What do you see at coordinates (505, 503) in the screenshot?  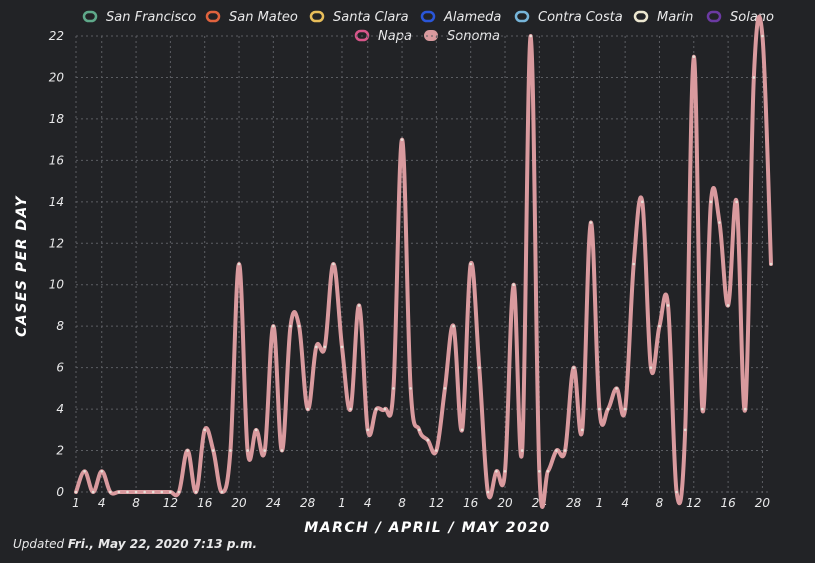 I see `x-tick-label: 20` at bounding box center [505, 503].